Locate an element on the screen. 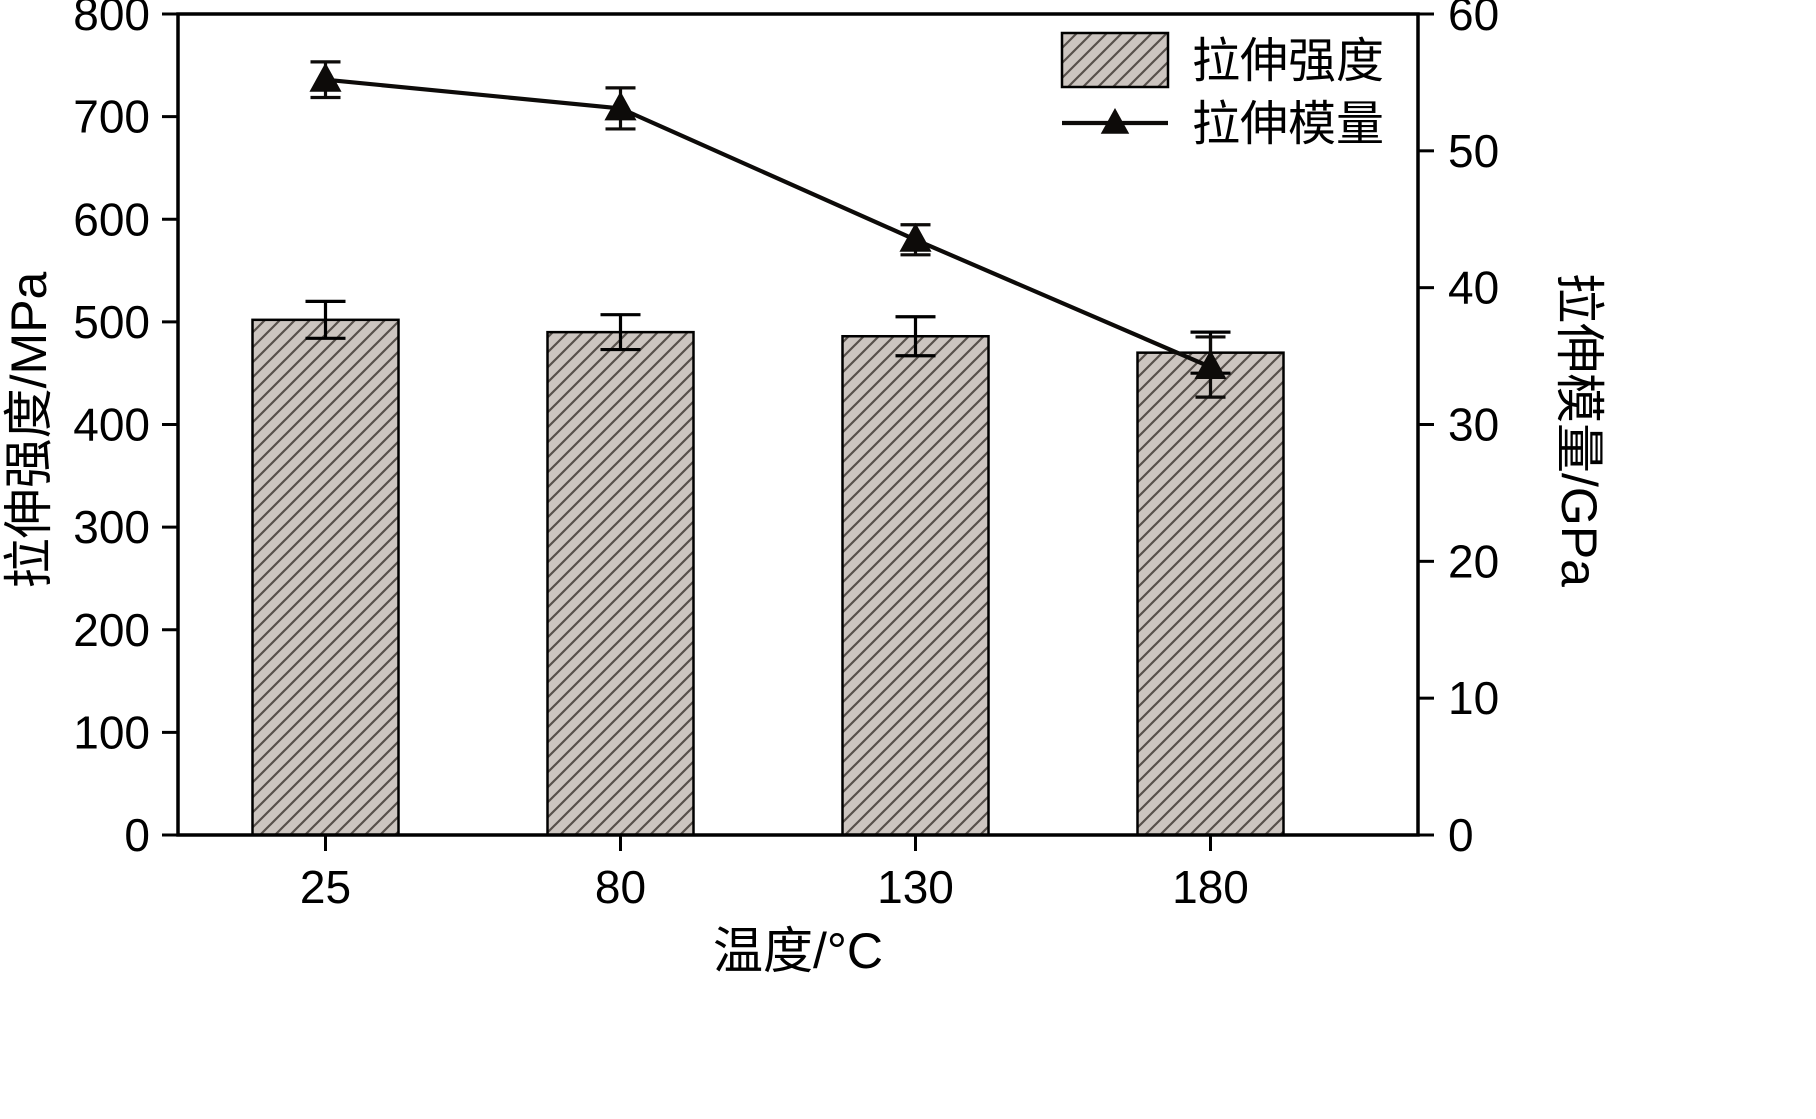 This screenshot has height=1119, width=1816. left-tick-label: 700 is located at coordinates (111, 117).